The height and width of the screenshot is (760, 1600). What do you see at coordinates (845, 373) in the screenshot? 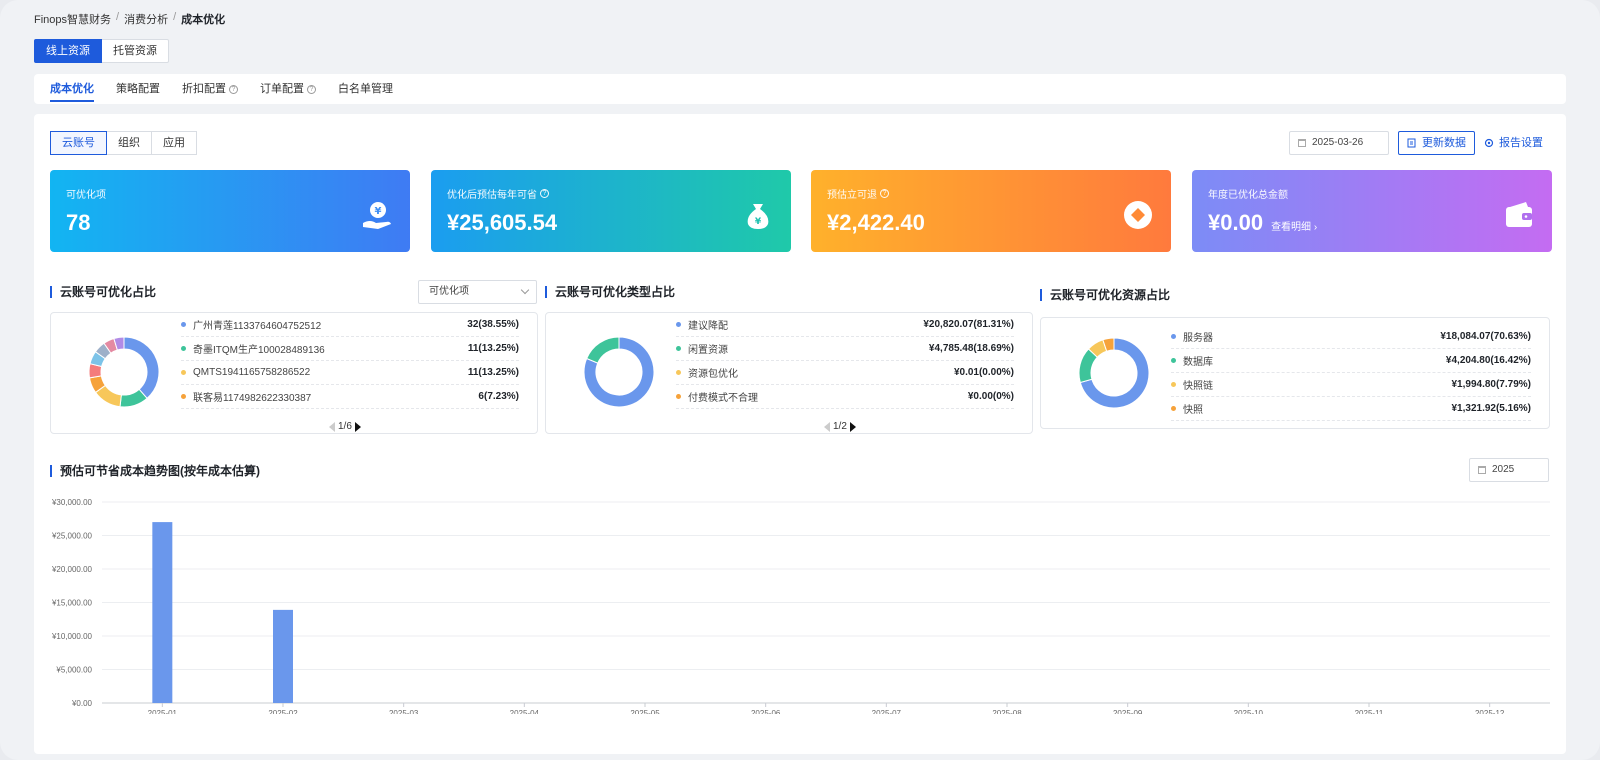
I see `legend-row: 资源包优化 ¥0.01(0.00%)` at bounding box center [845, 373].